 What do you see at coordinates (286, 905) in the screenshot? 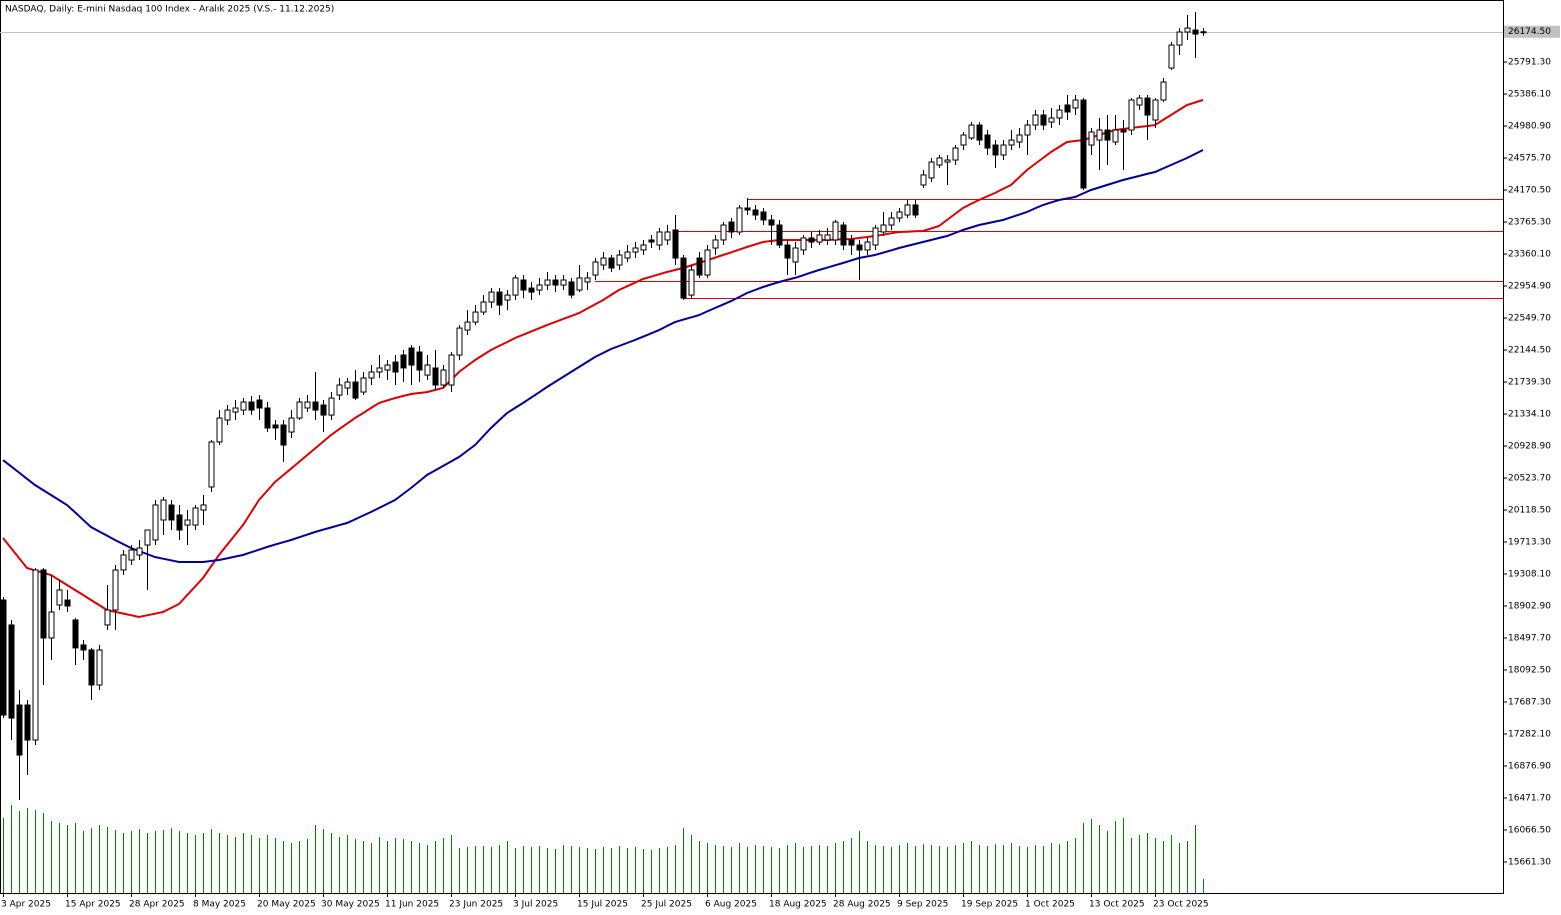
I see `x-tick-label: 20 May 2025` at bounding box center [286, 905].